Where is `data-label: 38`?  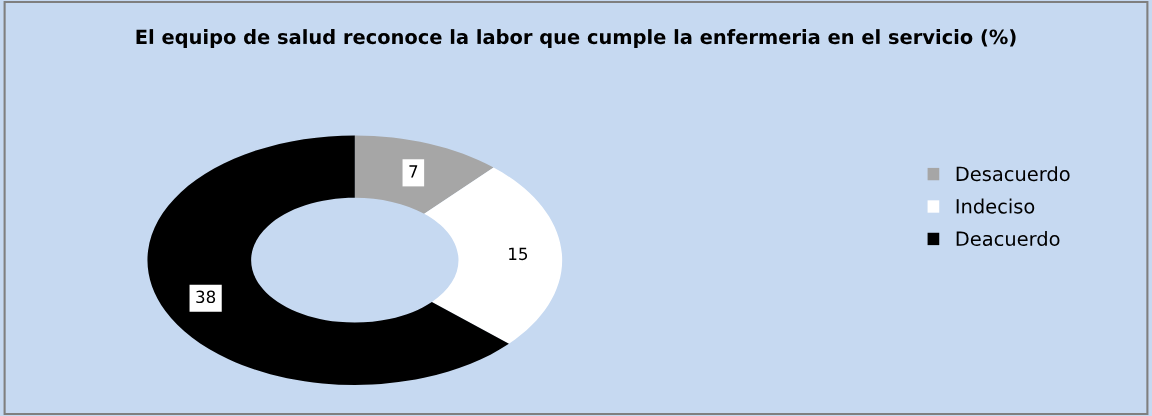
data-label: 38 is located at coordinates (206, 297).